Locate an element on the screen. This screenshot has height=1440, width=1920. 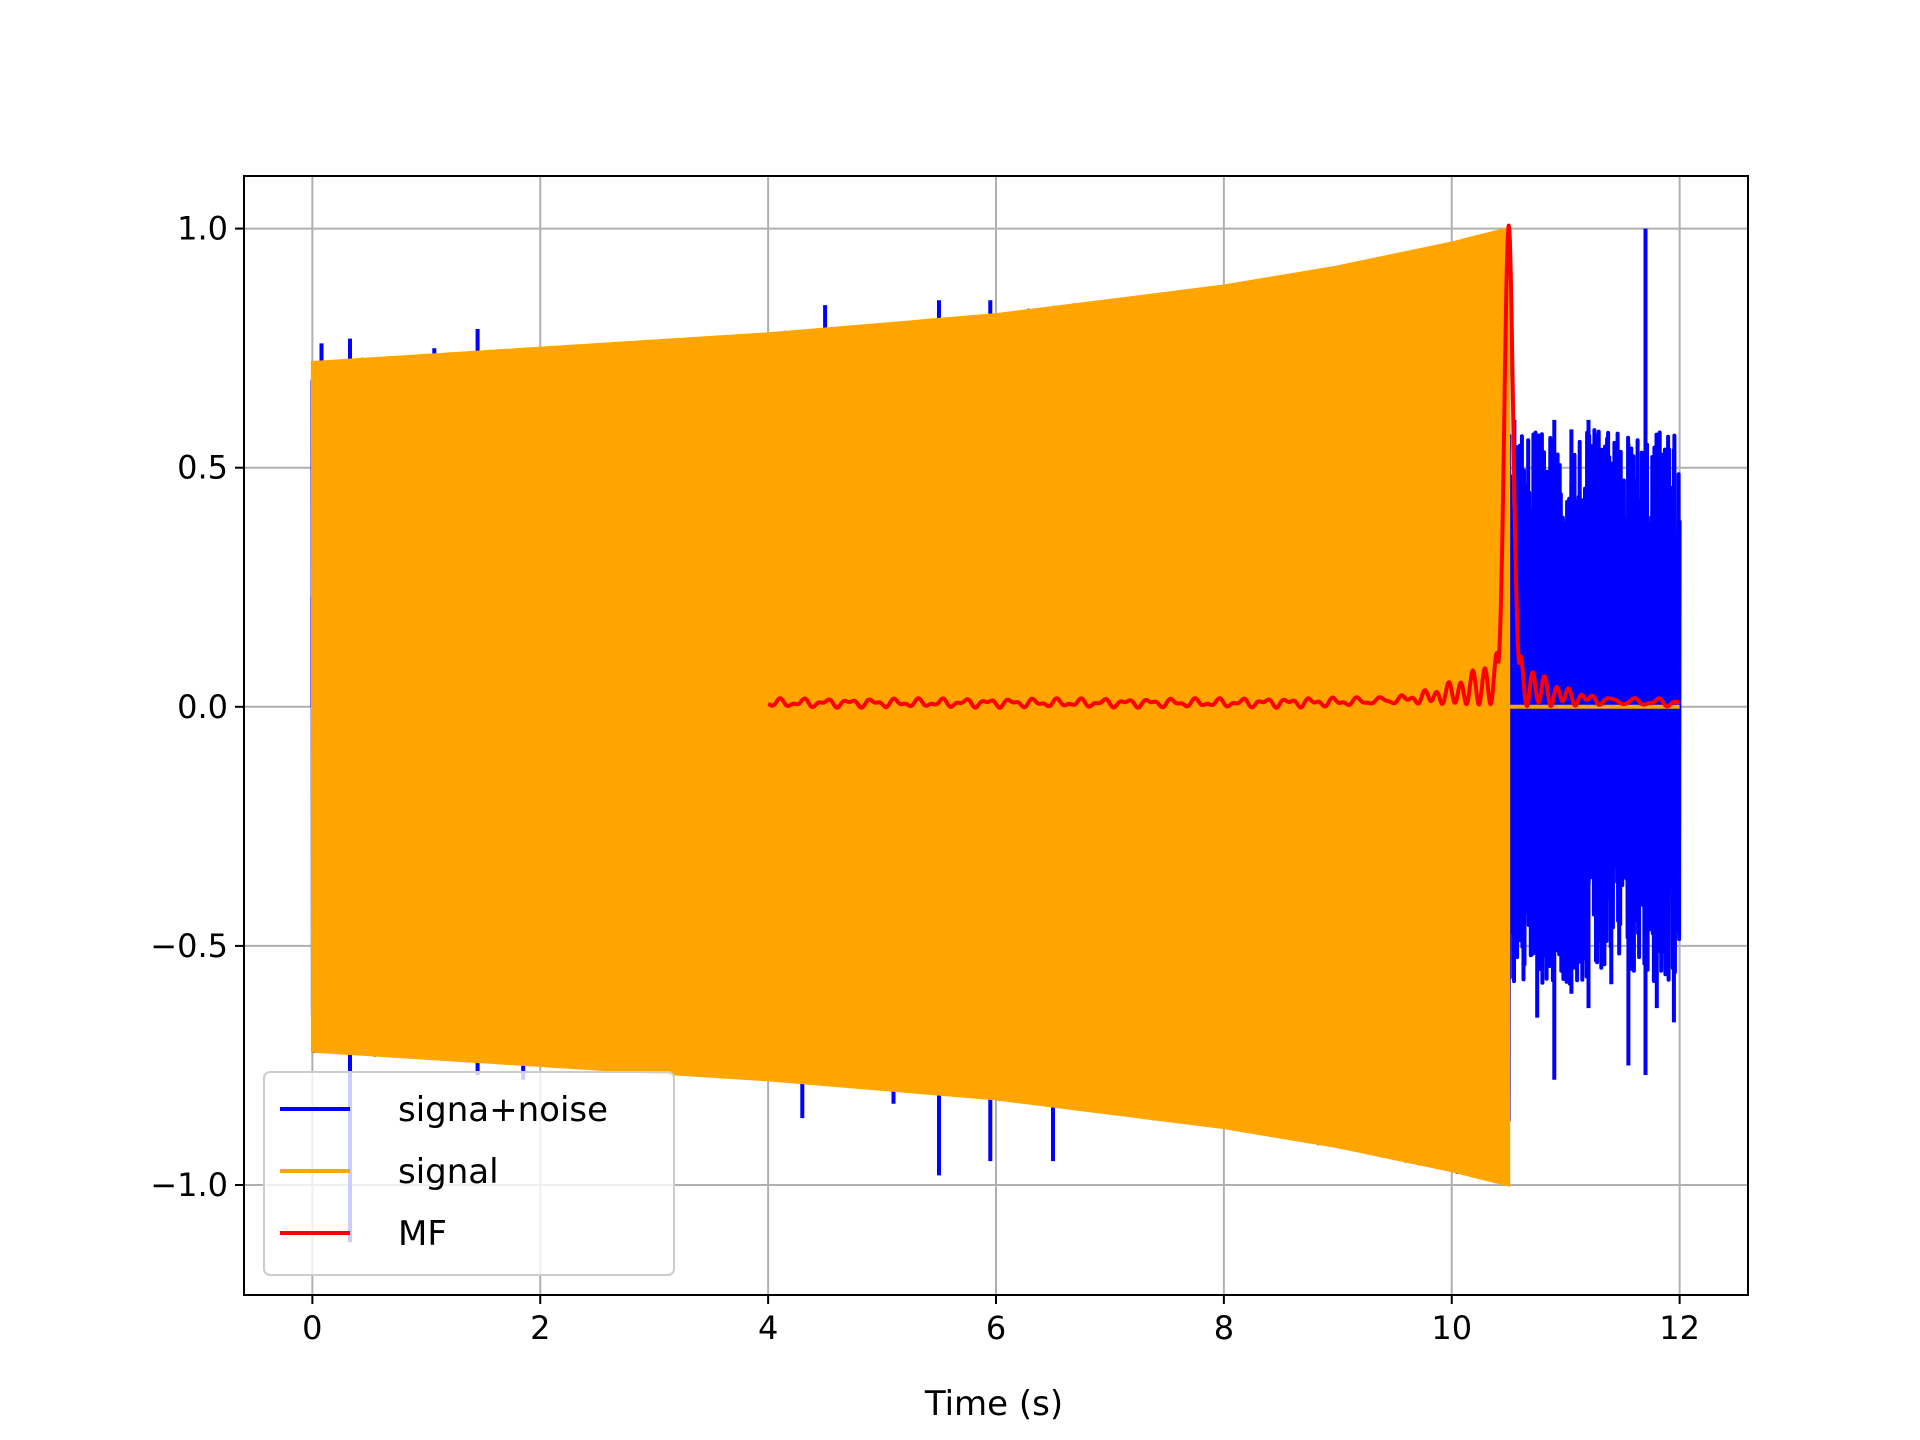
legend: signa+noise signal MF is located at coordinates (469, 1173).